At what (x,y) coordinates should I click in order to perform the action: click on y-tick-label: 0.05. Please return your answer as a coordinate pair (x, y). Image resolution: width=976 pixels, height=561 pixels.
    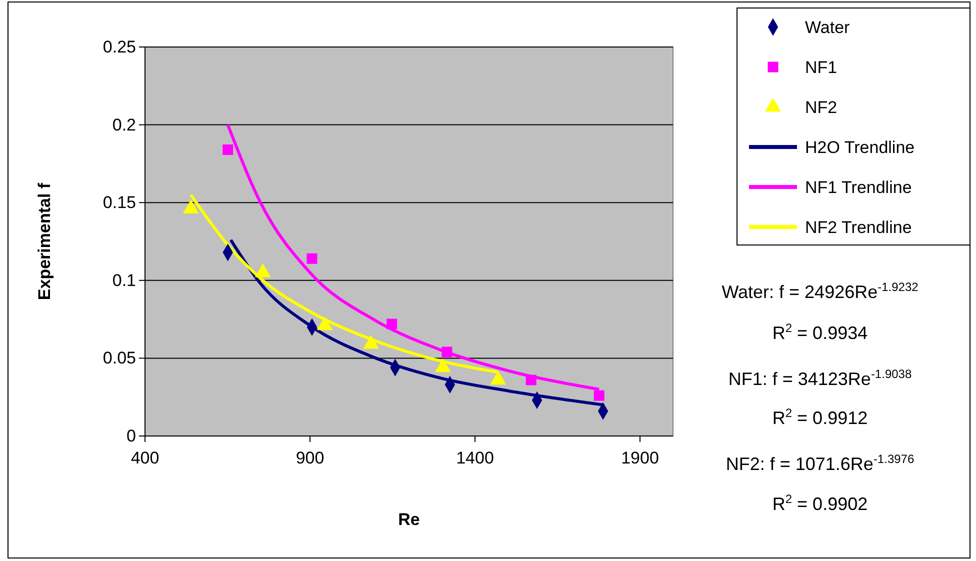
    Looking at the image, I should click on (119, 358).